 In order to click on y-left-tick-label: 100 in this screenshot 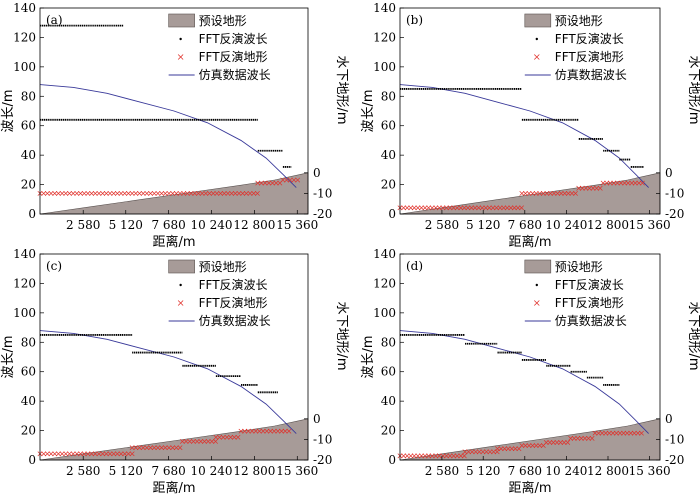, I will do `click(384, 67)`.